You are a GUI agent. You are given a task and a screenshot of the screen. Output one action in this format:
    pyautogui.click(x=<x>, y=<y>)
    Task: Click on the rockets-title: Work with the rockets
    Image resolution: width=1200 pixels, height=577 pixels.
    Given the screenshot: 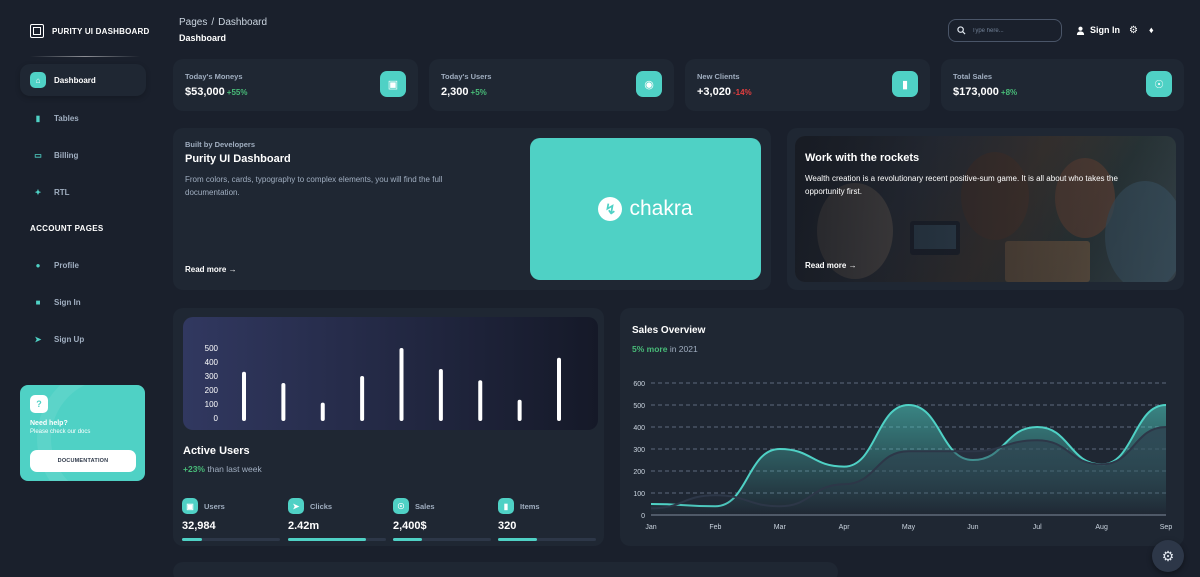 What is the action you would take?
    pyautogui.click(x=862, y=158)
    